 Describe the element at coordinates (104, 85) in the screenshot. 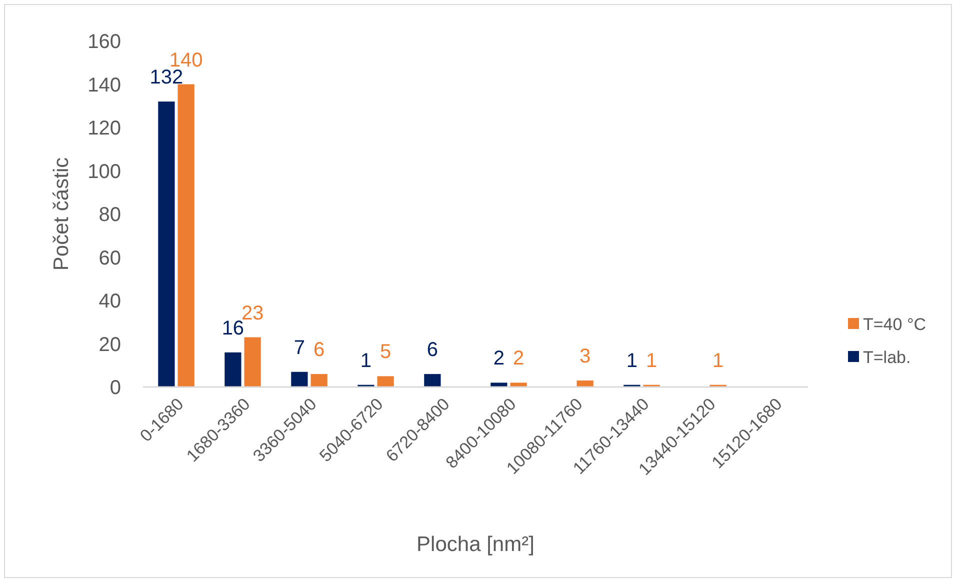

I see `y-tick-label: 140` at that location.